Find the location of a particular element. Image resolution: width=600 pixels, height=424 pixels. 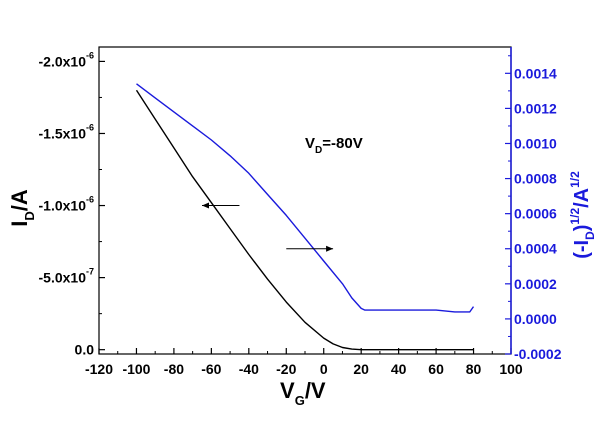

left-y-title-main: I is located at coordinates (19, 224).